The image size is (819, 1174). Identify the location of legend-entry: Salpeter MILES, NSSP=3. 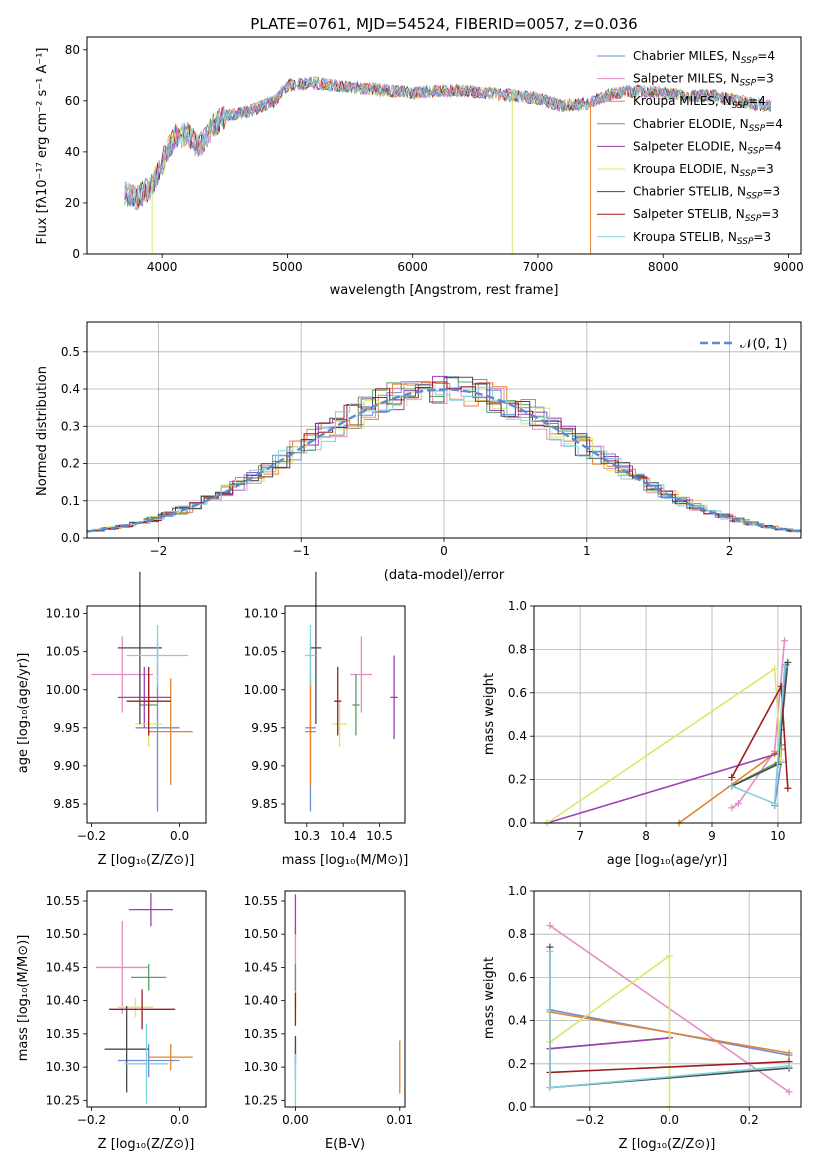
(703, 80).